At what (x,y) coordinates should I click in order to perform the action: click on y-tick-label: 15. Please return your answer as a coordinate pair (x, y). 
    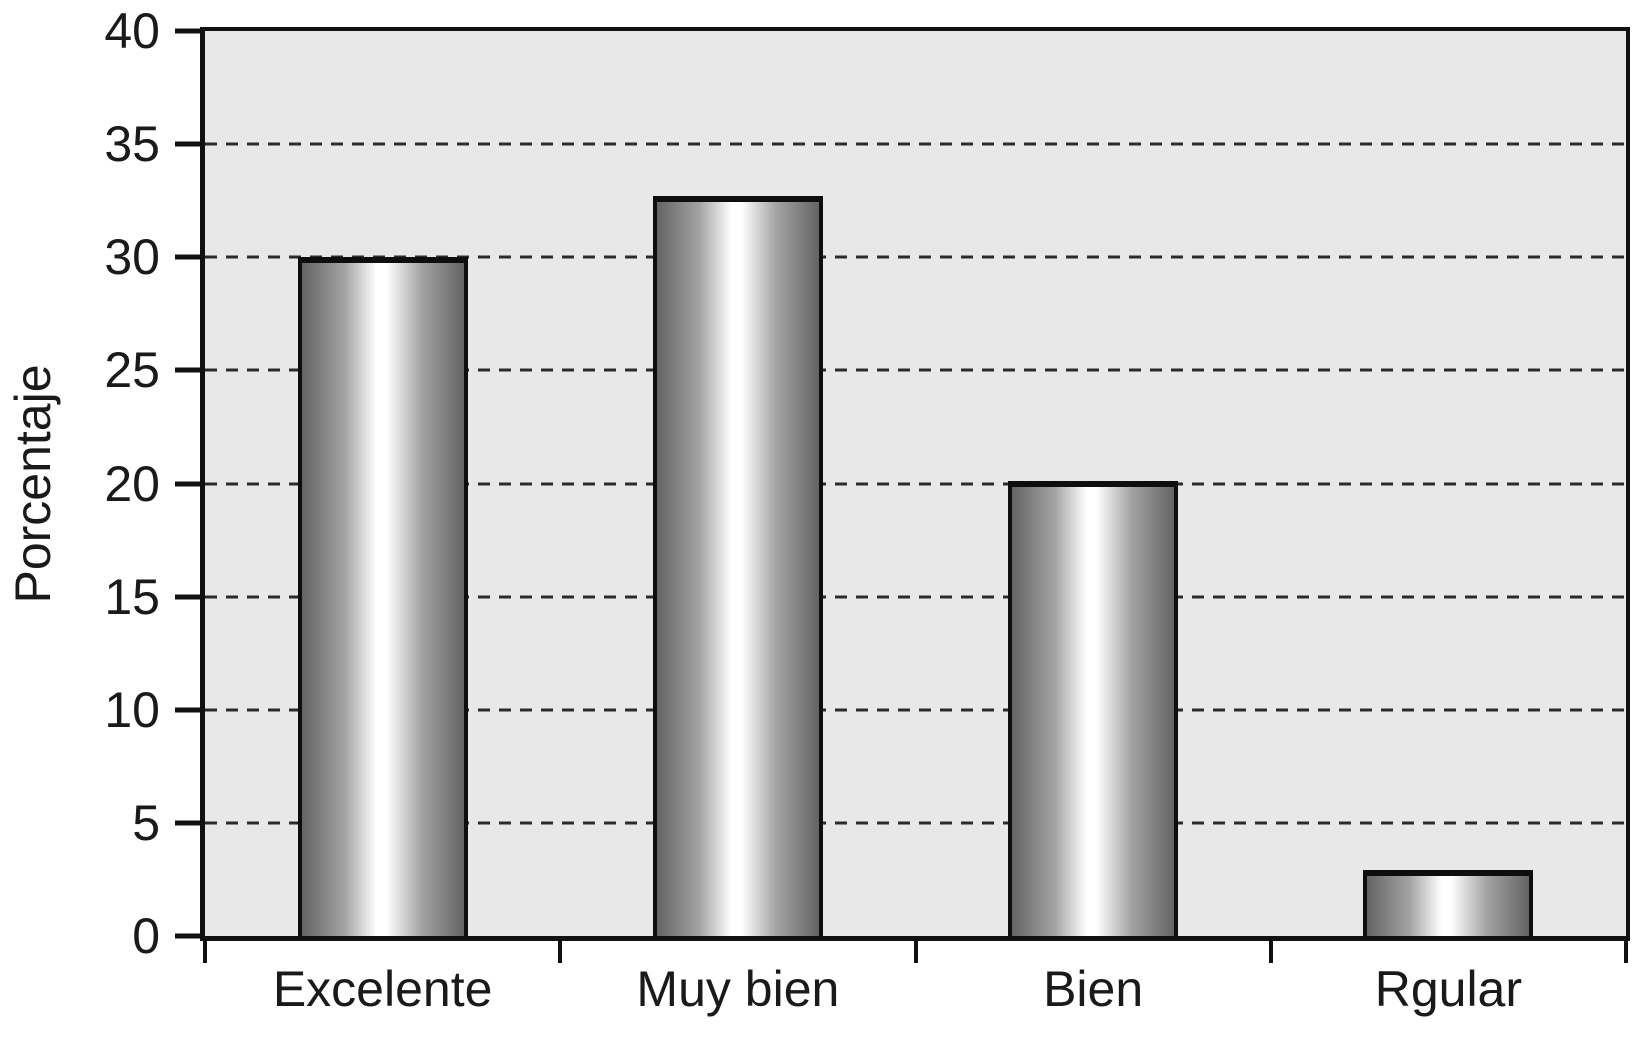
    Looking at the image, I should click on (132, 596).